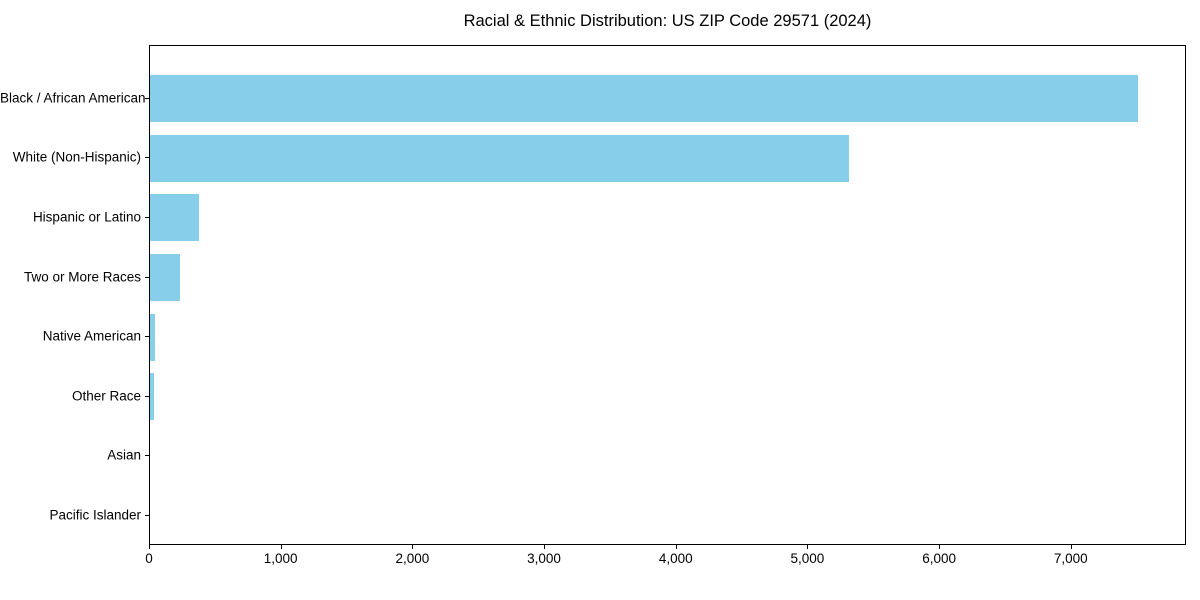 This screenshot has height=600, width=1200. I want to click on ytick-label: Pacific Islander, so click(95, 515).